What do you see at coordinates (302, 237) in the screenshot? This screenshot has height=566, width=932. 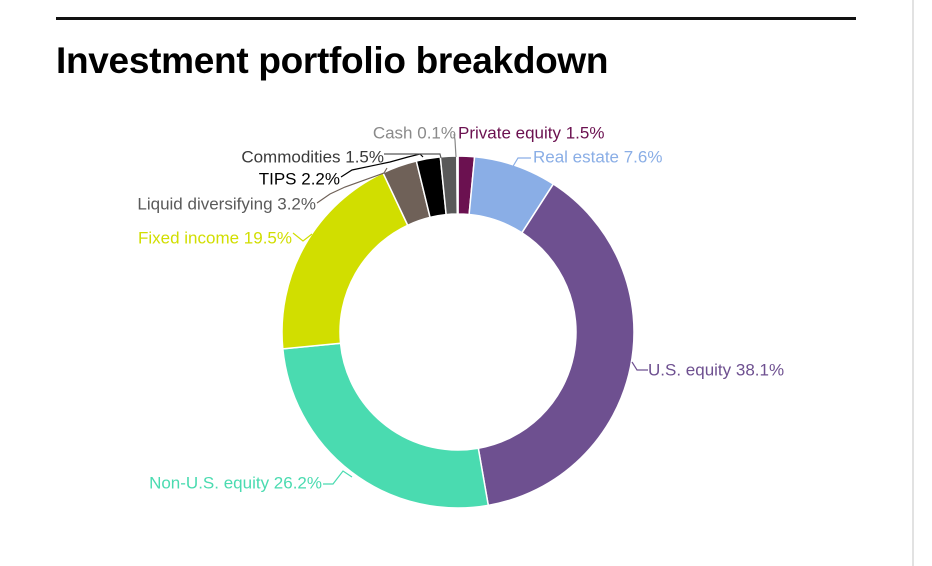 I see `leader-fixed-income` at bounding box center [302, 237].